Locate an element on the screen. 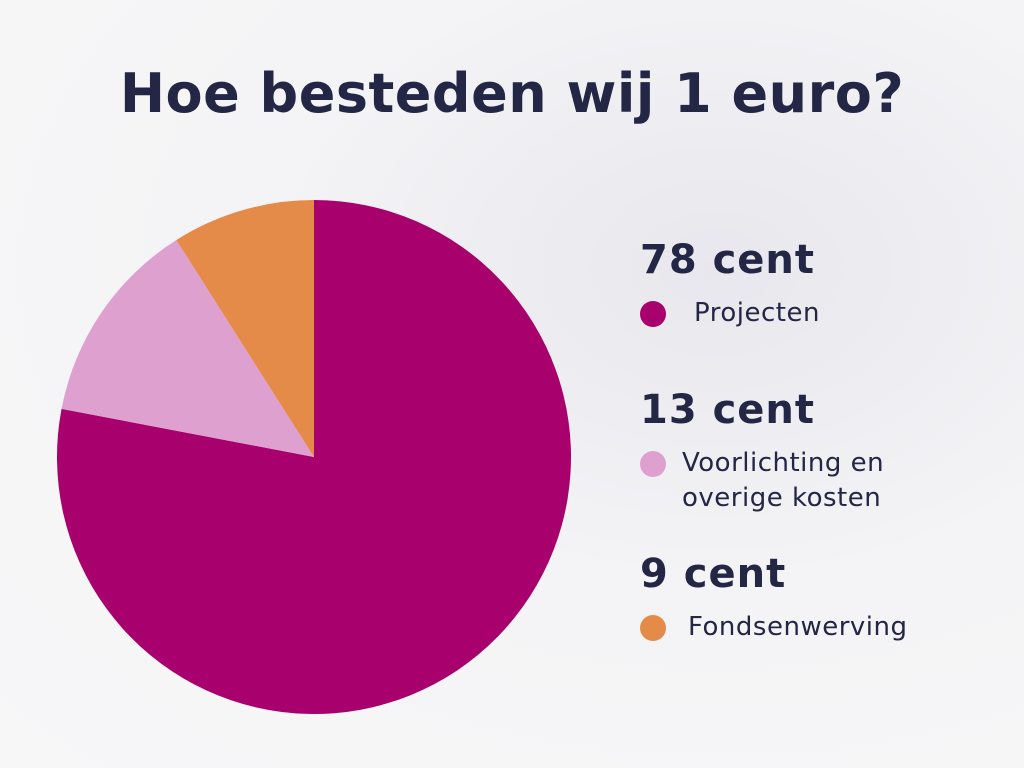 The width and height of the screenshot is (1024, 768). pie-slice-voorlichting is located at coordinates (187, 348).